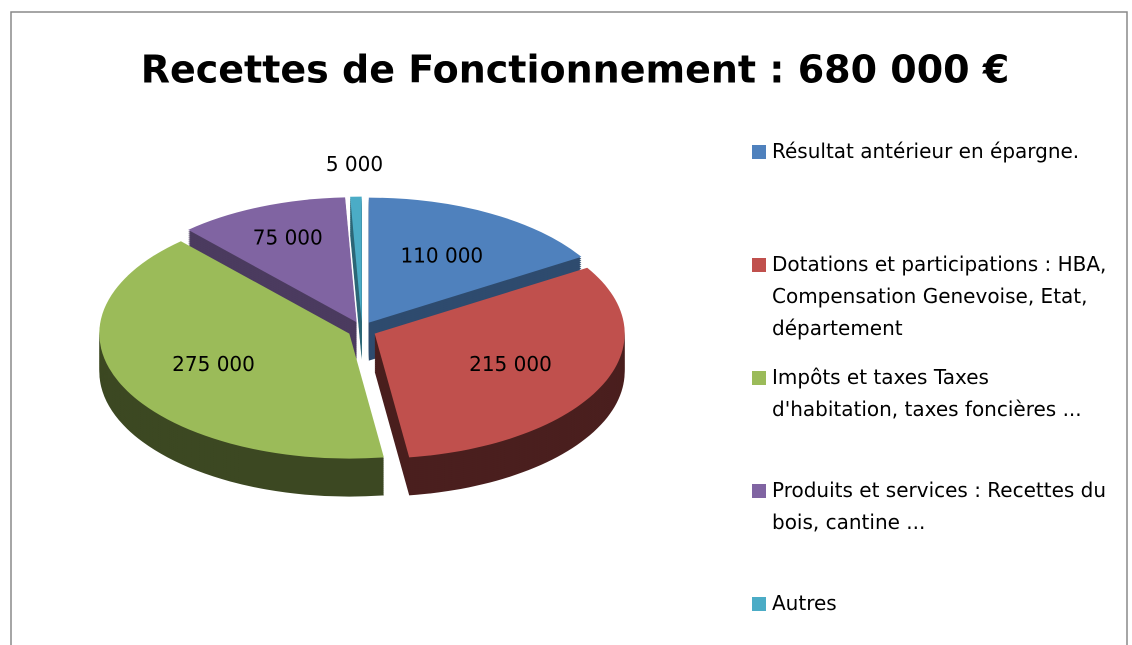 This screenshot has width=1132, height=645. I want to click on chart-title: Recettes de Fonctionnement : 680 000 €, so click(575, 70).